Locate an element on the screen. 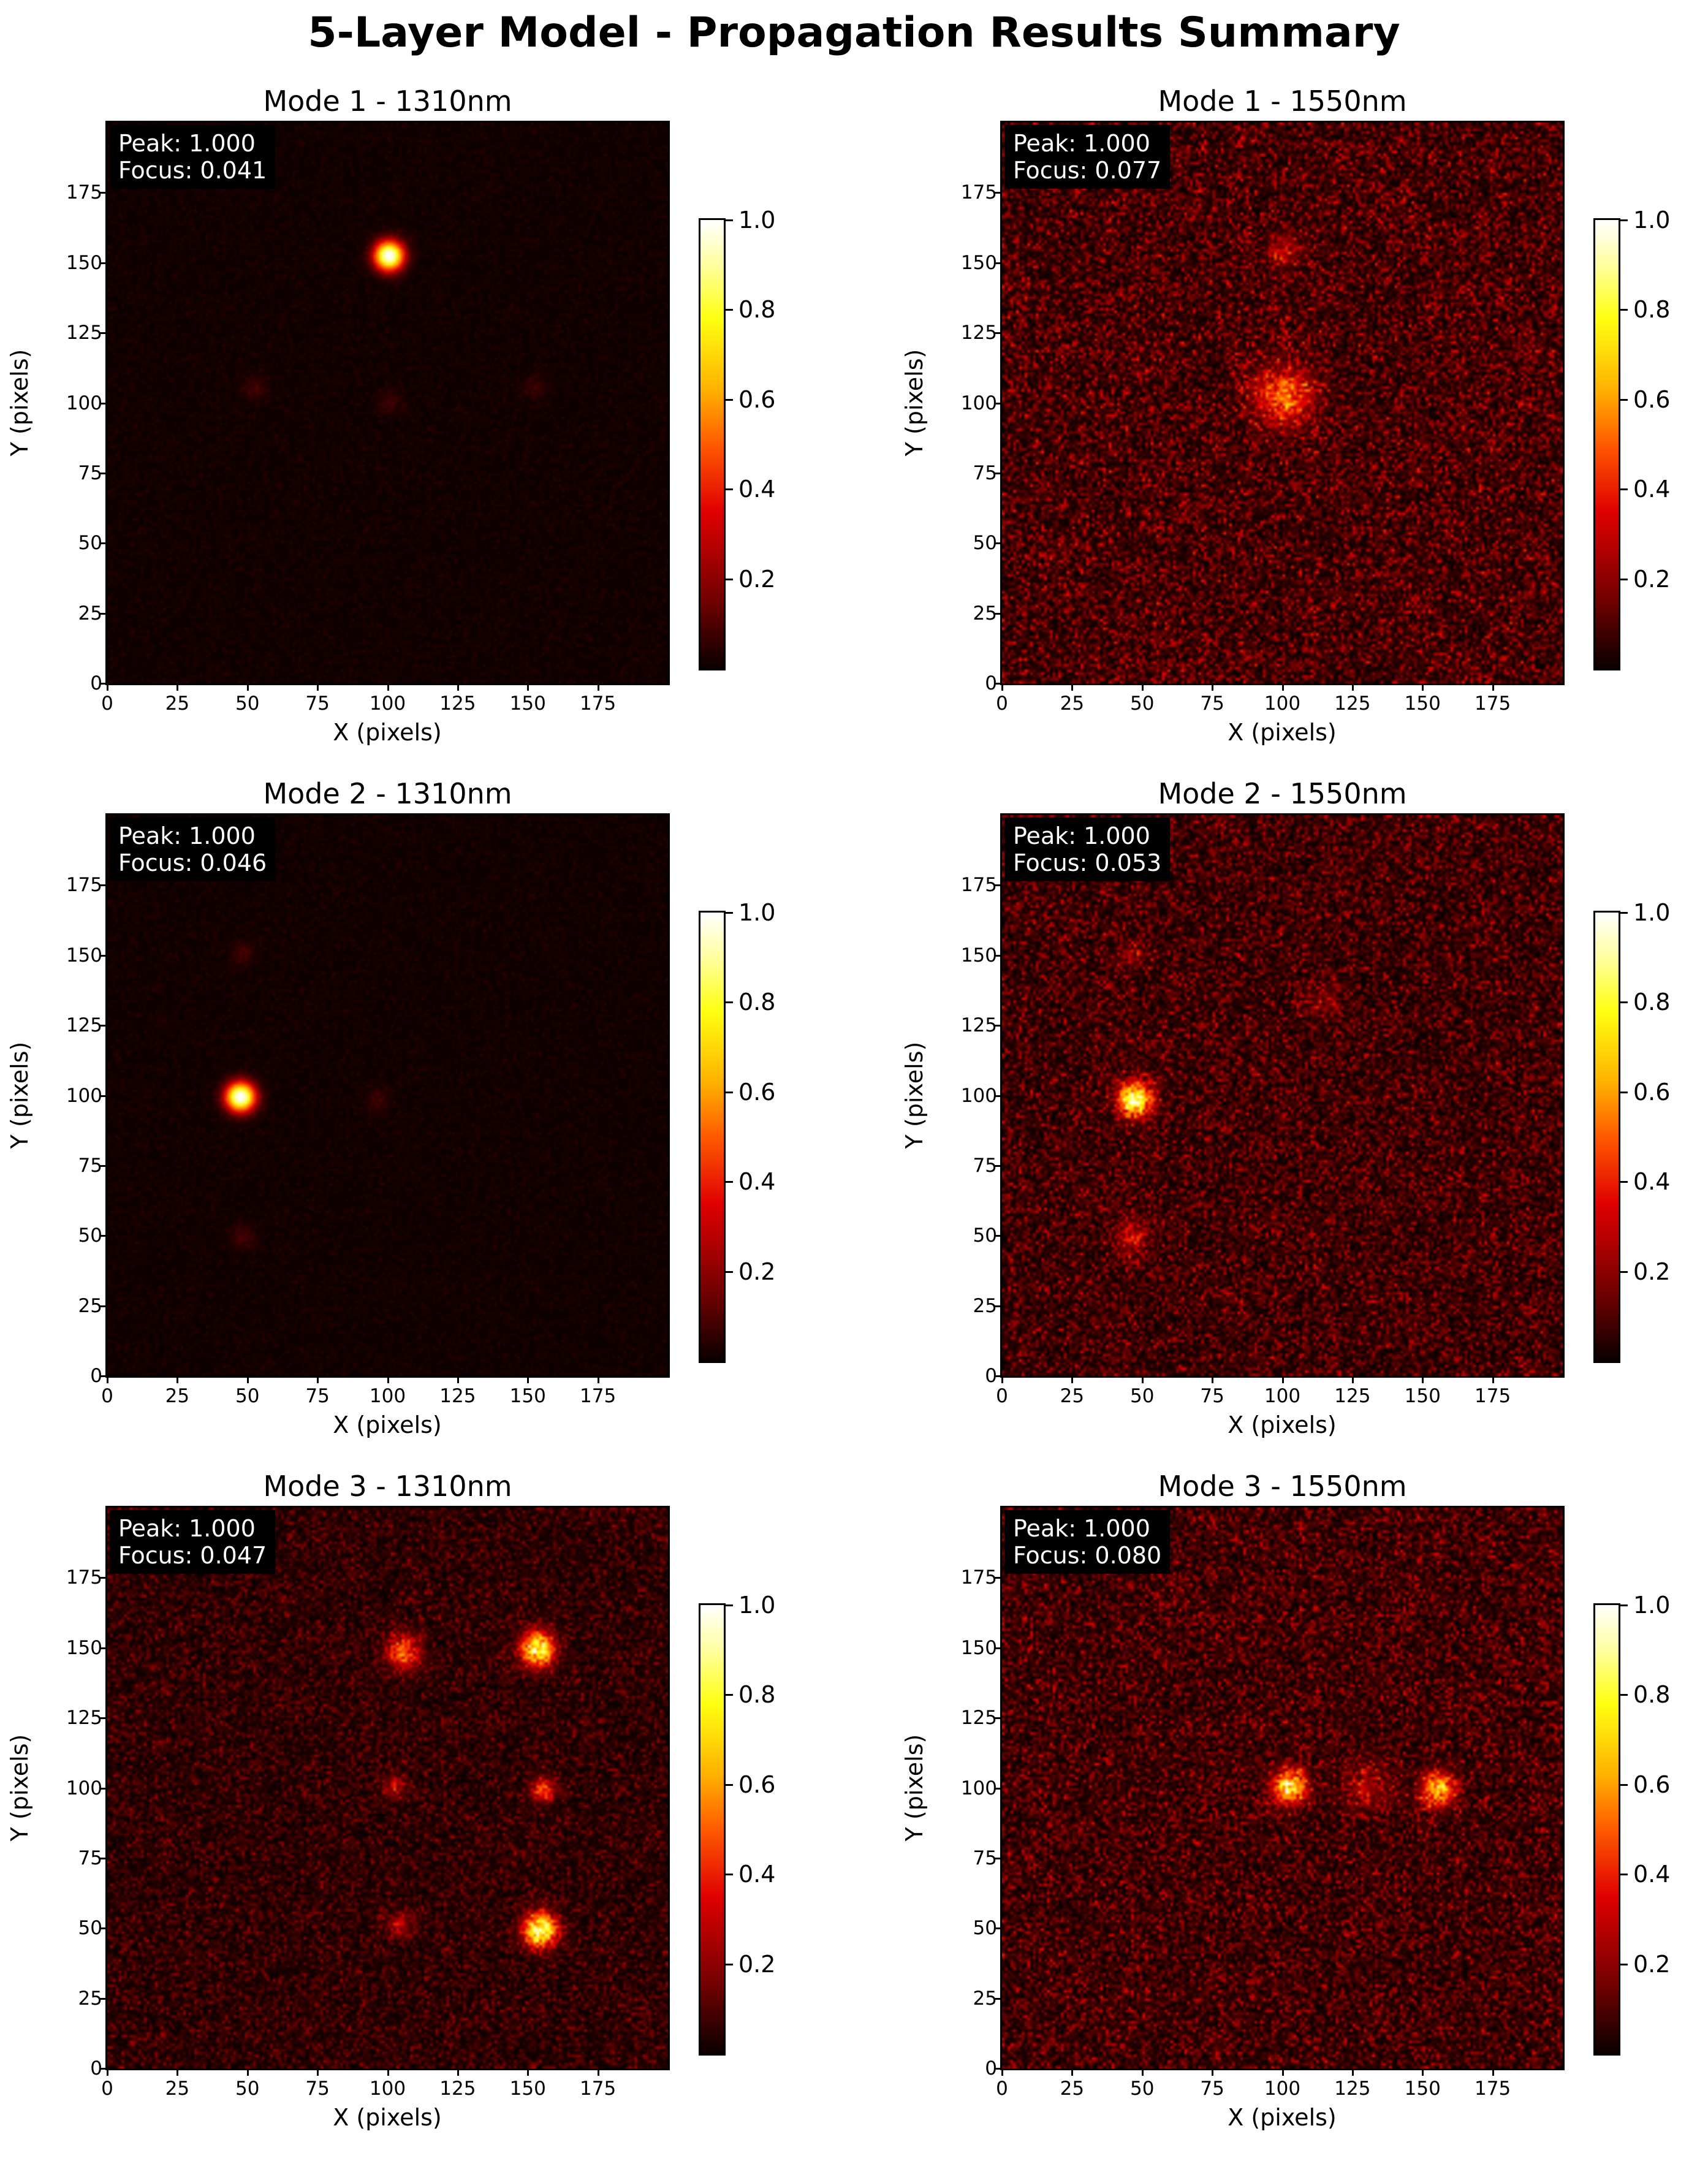  heatmap-plot-area: Peak: 1.000 Focus: 0.047 is located at coordinates (387, 1788).